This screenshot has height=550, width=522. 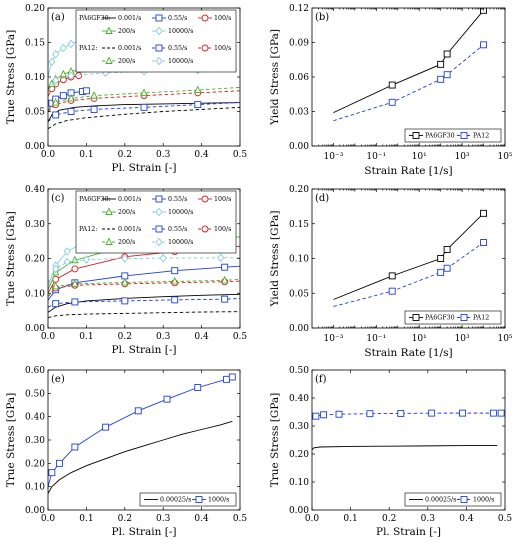 I want to click on x-tick-label: 10¹, so click(x=419, y=157).